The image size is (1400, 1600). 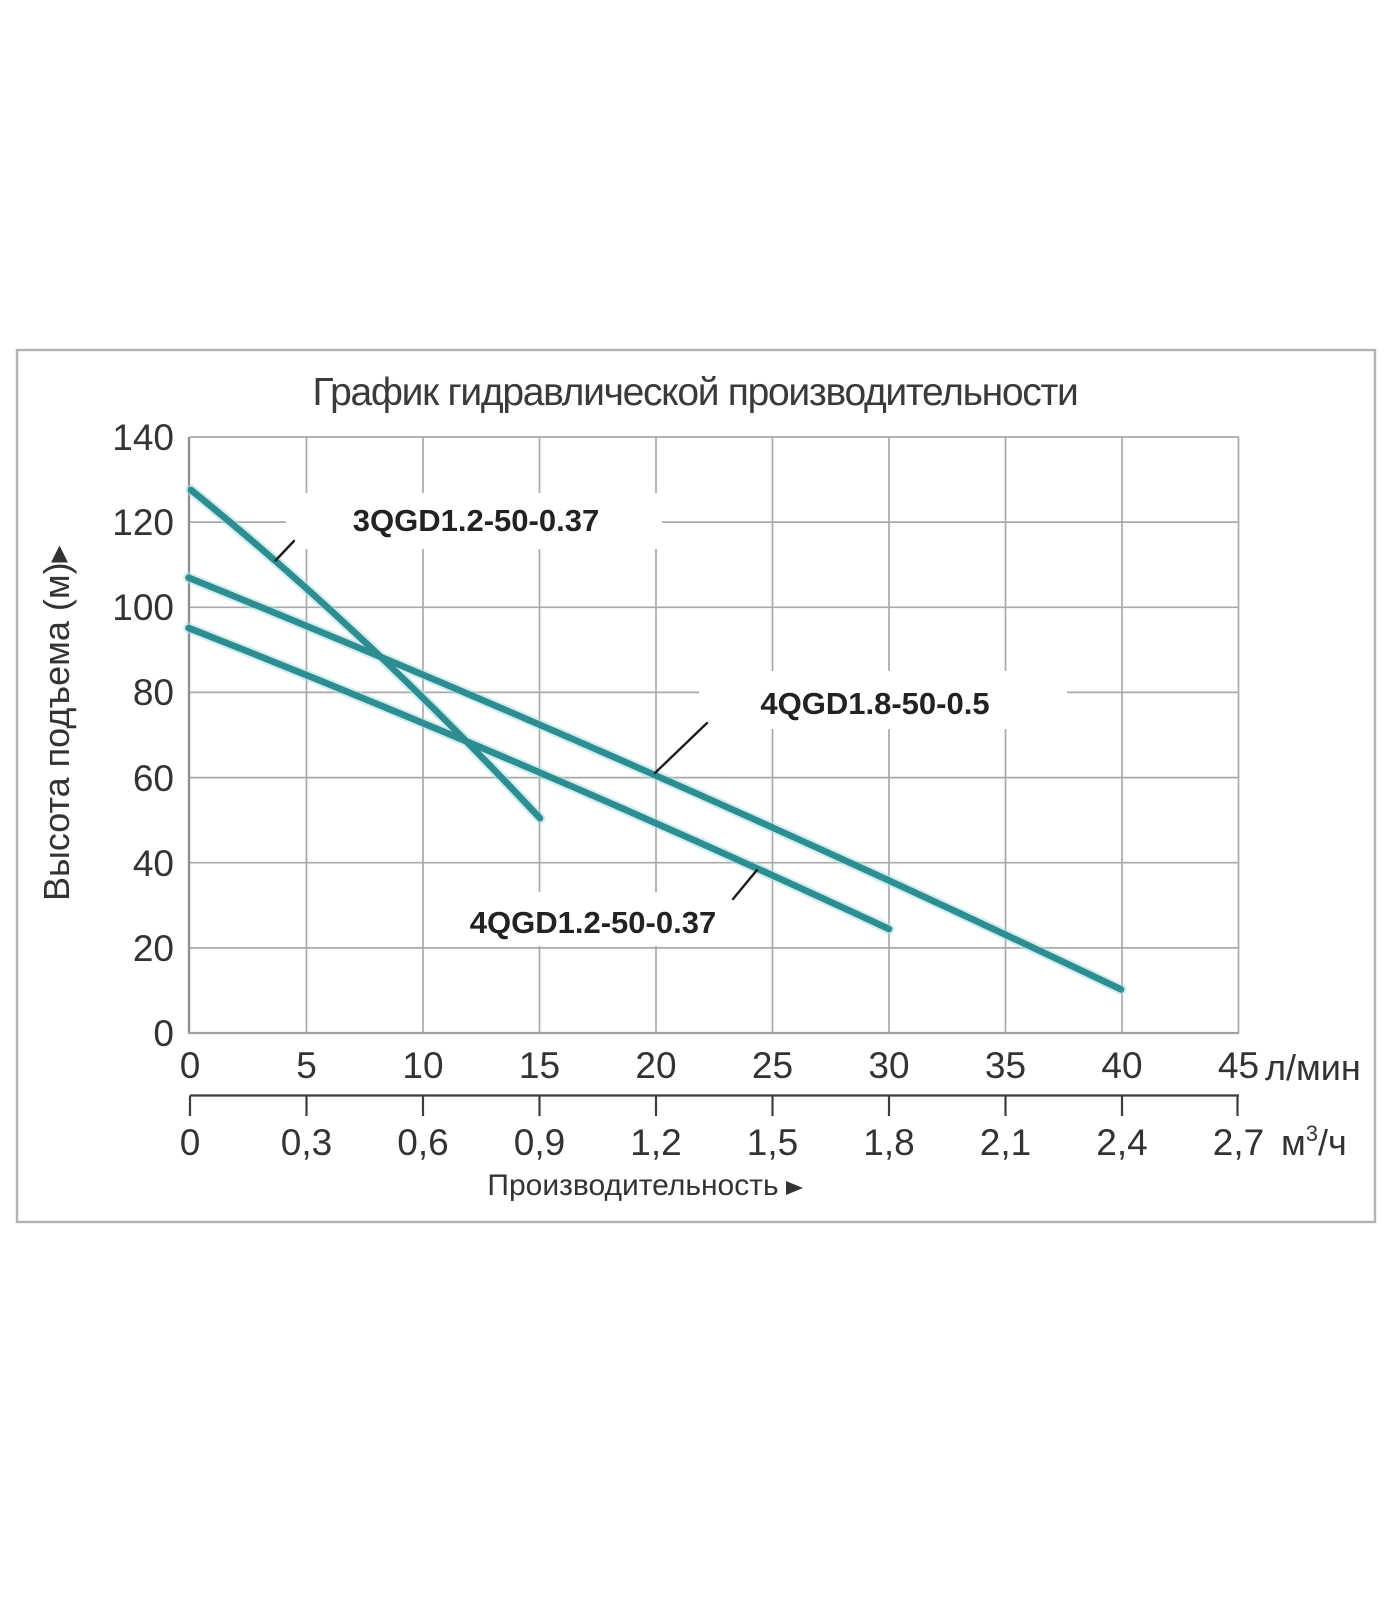 I want to click on svg-text:График гидравлической производ: График гидравлической производительности, so click(x=694, y=392).